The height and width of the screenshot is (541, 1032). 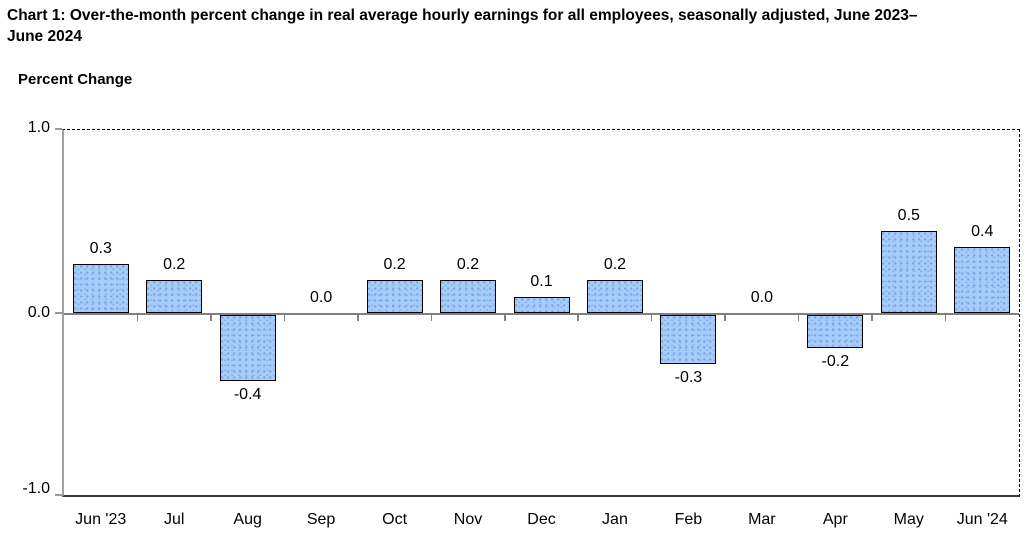 What do you see at coordinates (835, 331) in the screenshot?
I see `bar-apr` at bounding box center [835, 331].